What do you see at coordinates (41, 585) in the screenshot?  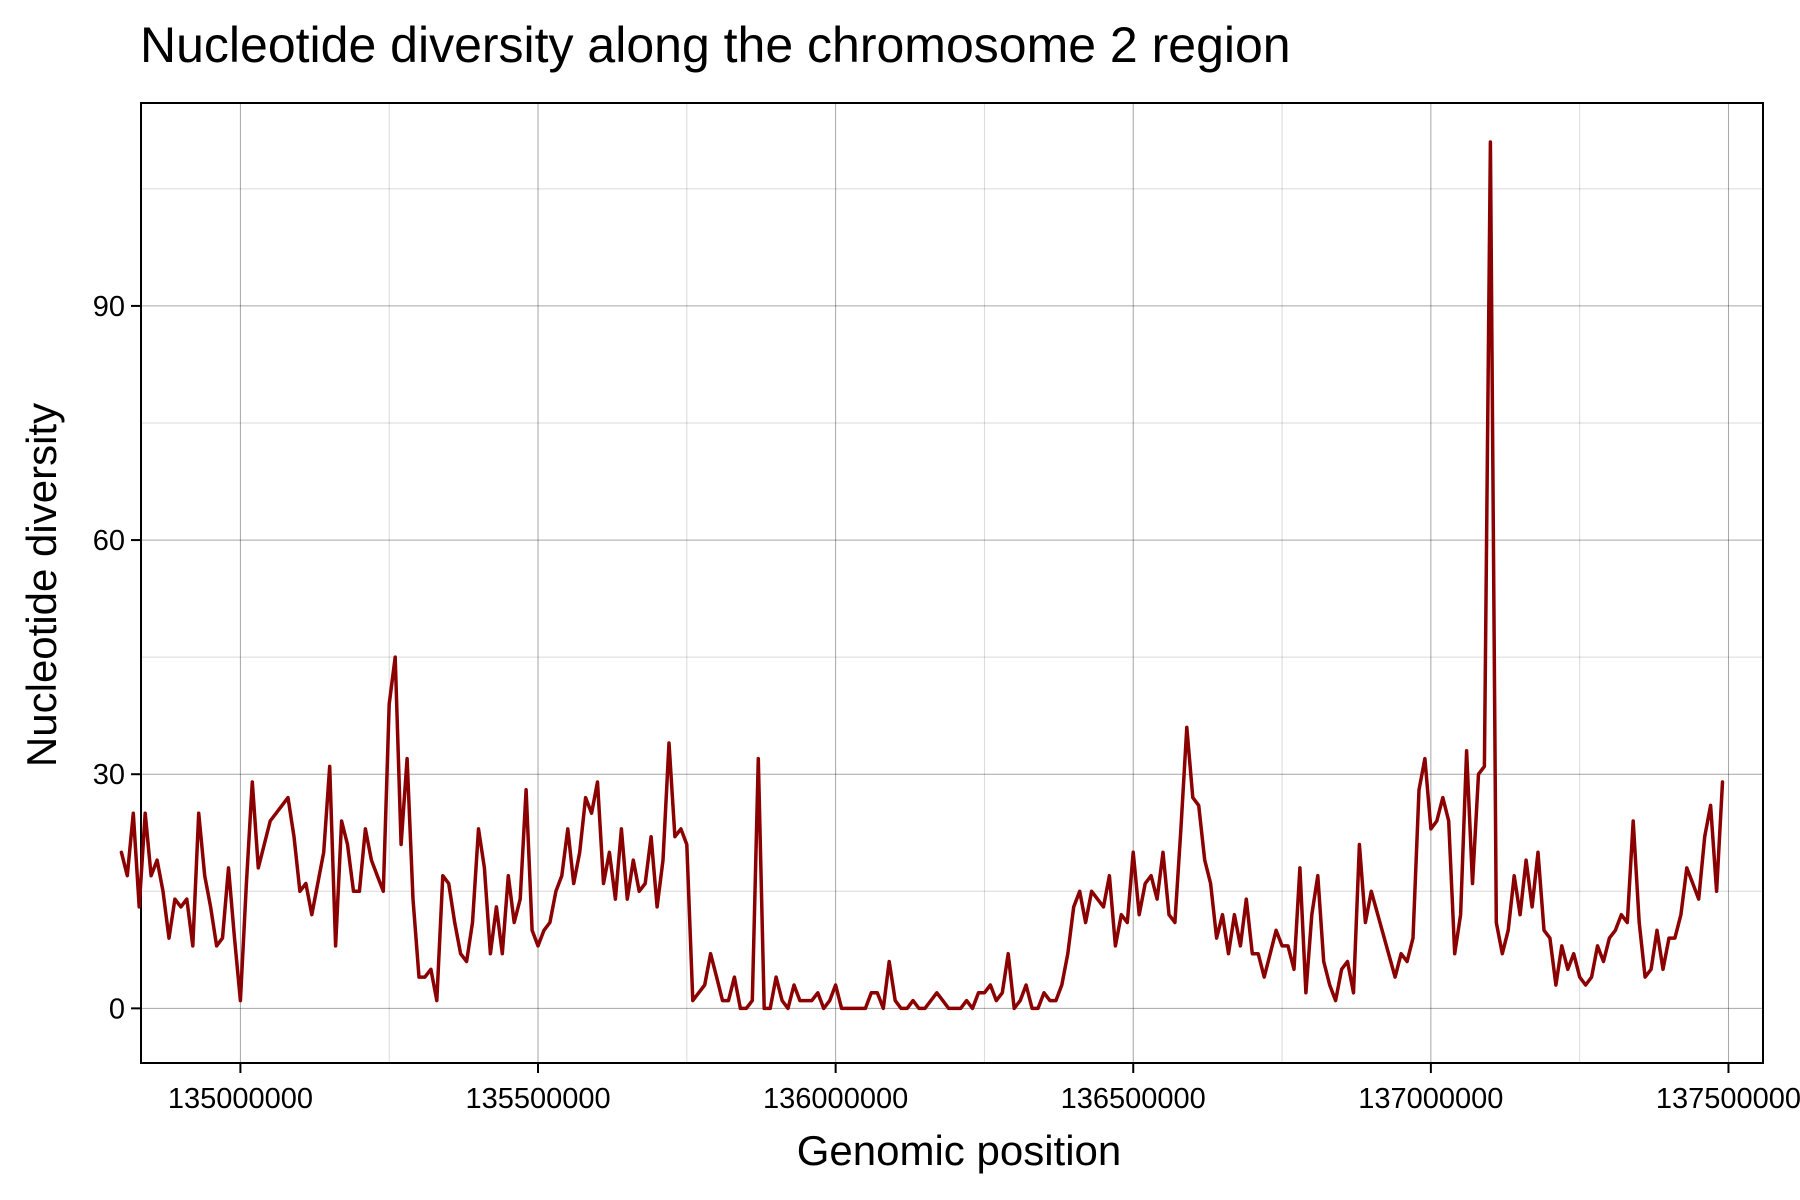 I see `y-axis-label: Nucleotide diversity` at bounding box center [41, 585].